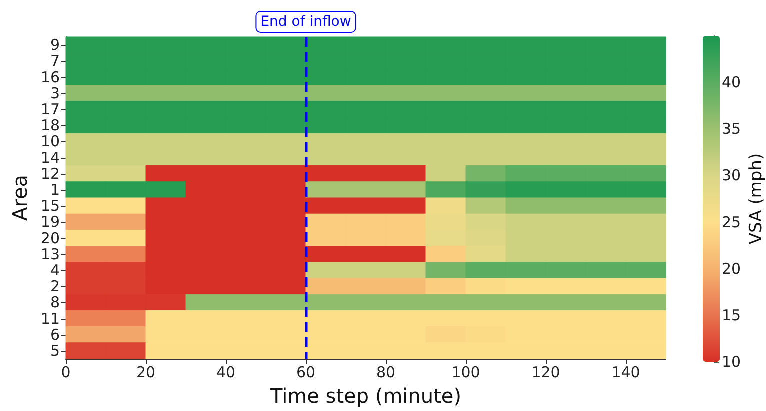  Describe the element at coordinates (50, 125) in the screenshot. I see `y-tick-label: 18` at that location.